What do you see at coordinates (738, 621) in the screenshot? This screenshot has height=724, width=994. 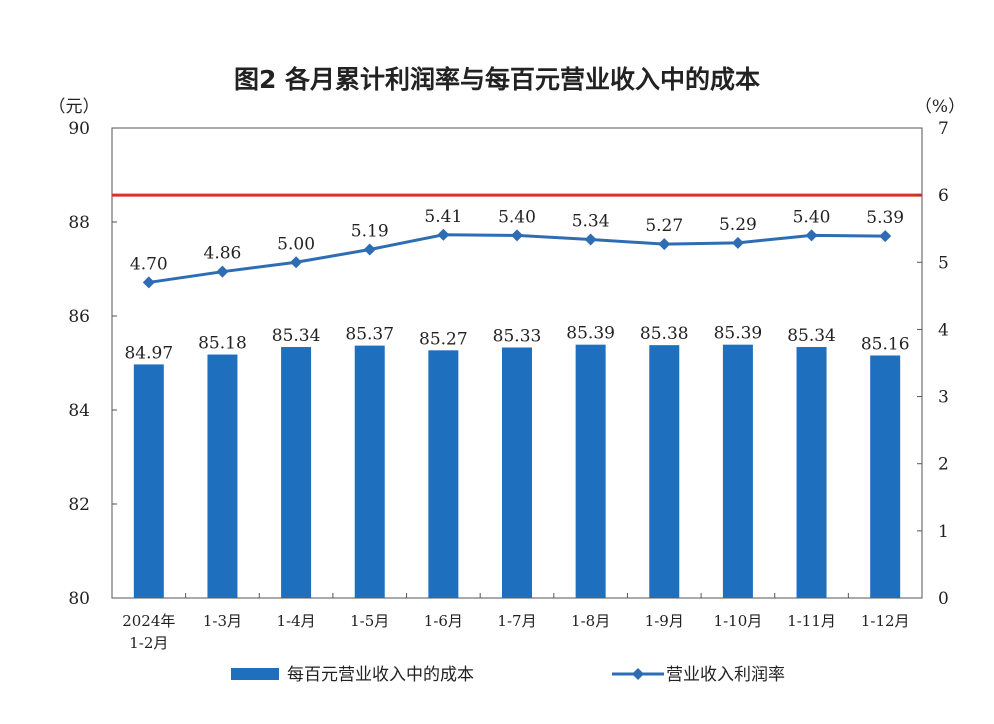 I see `x-tick-label: 1-10月` at bounding box center [738, 621].